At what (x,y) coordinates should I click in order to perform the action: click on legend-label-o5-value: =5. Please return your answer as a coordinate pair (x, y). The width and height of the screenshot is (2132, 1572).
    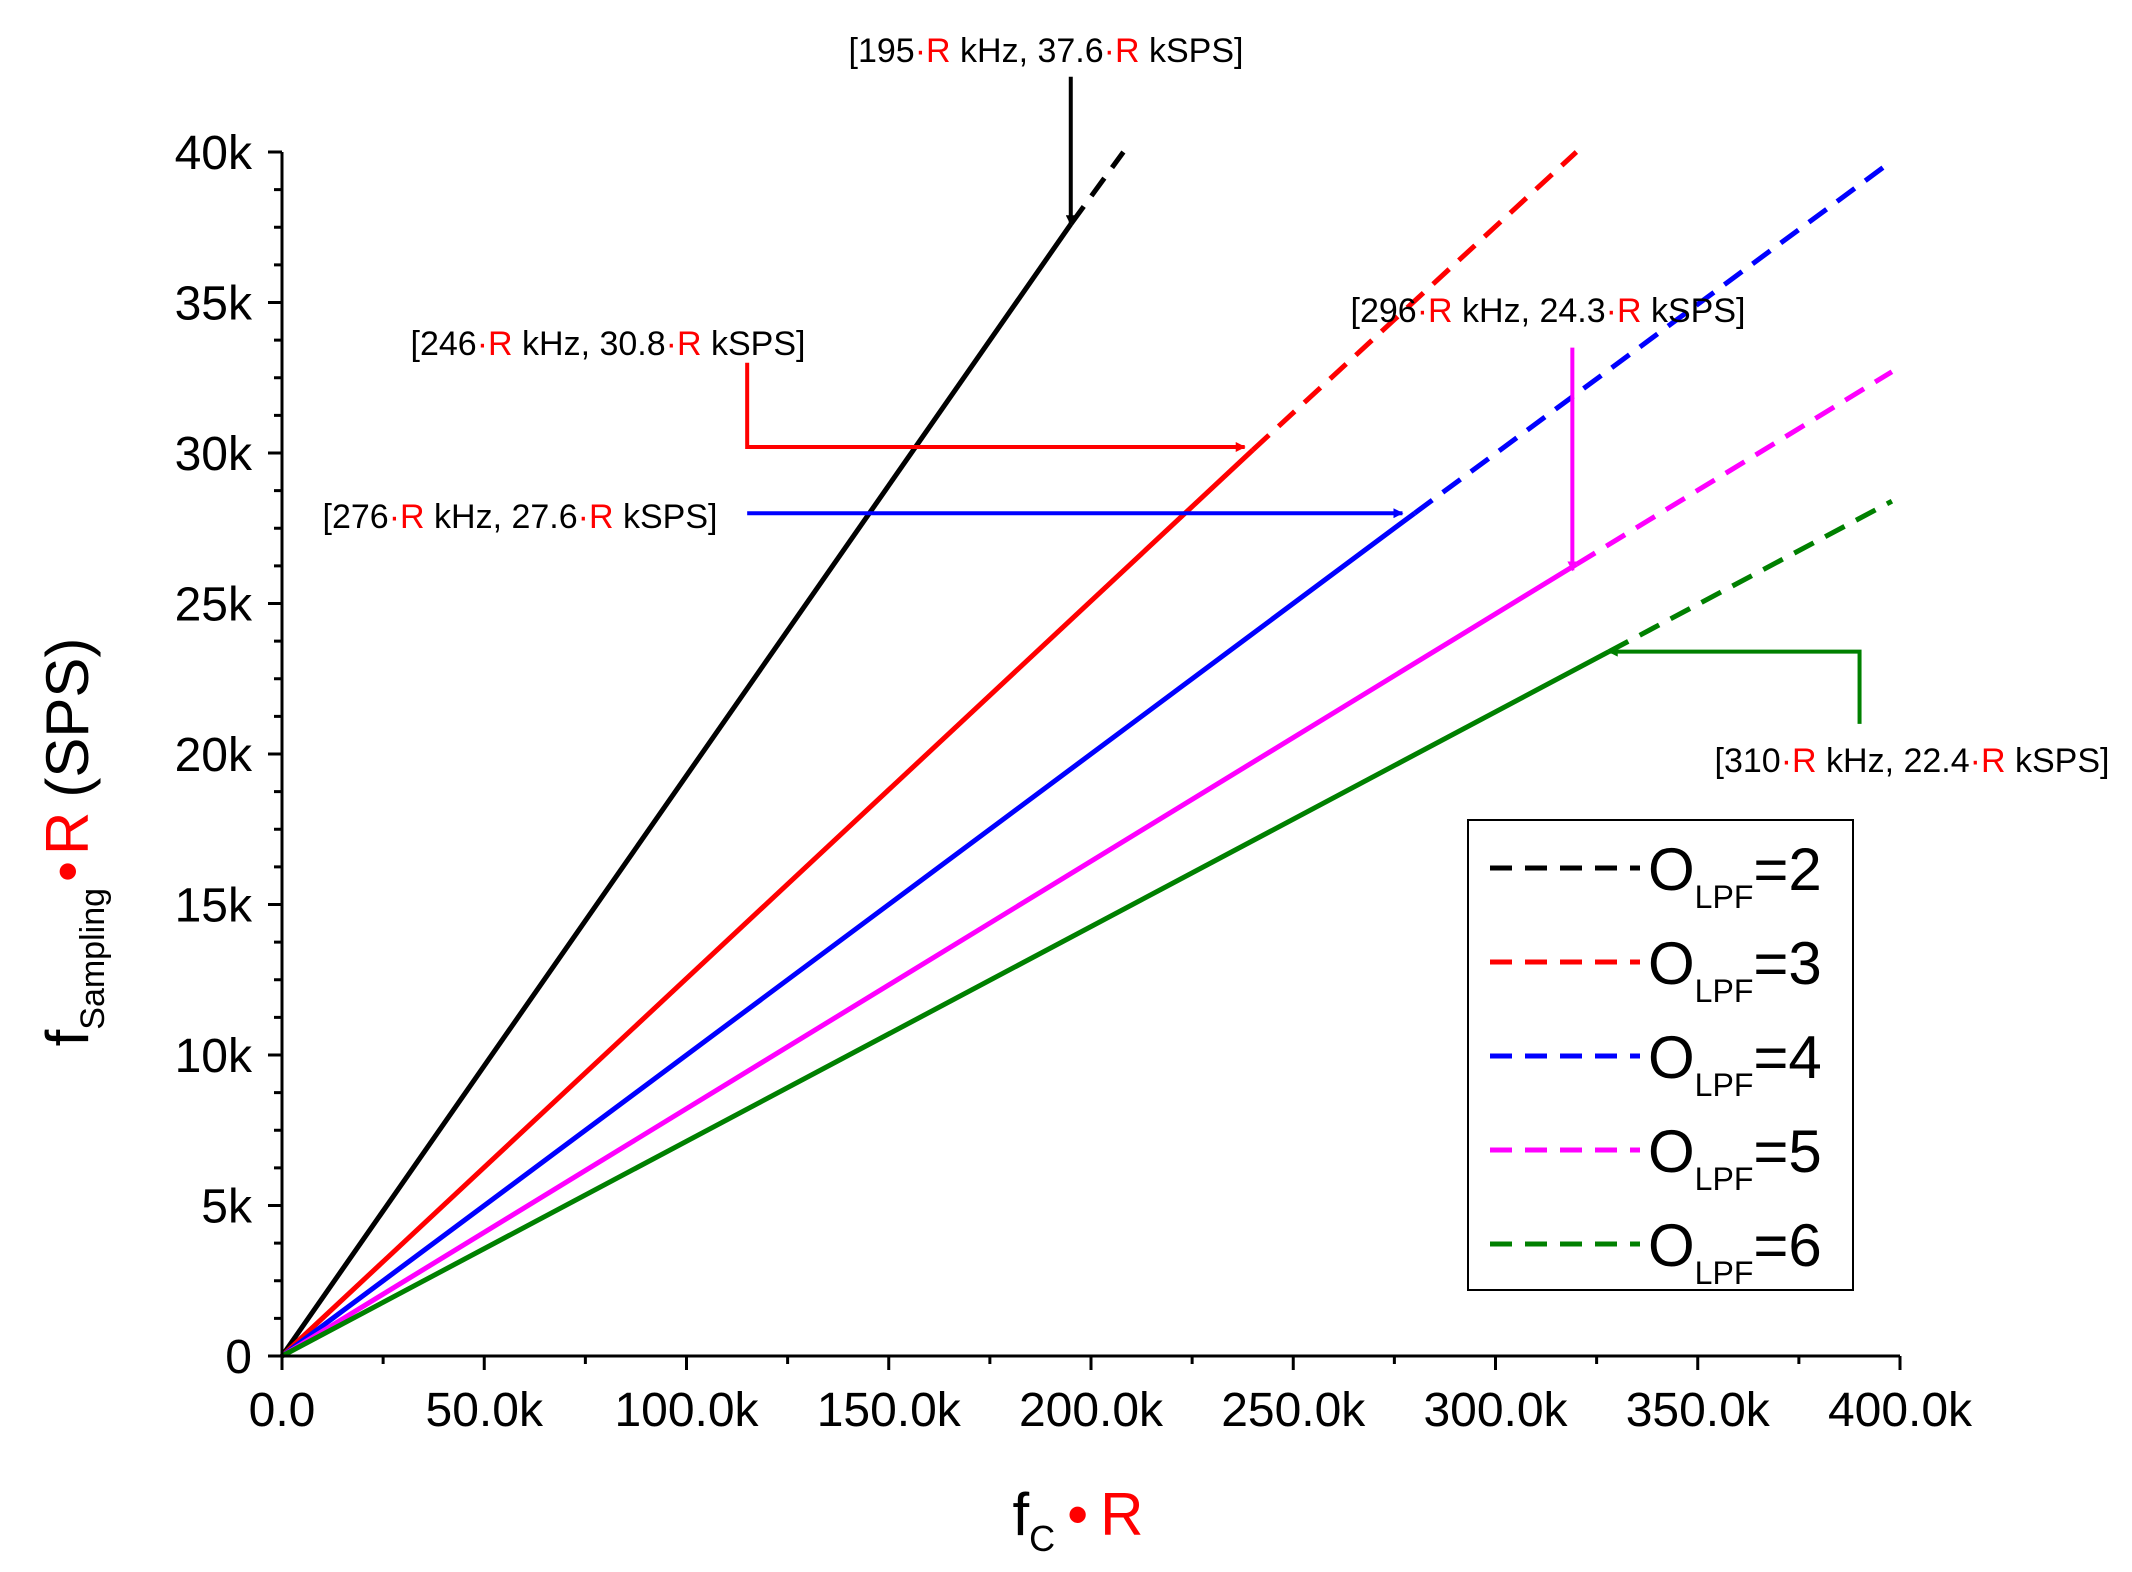
    Looking at the image, I should click on (1787, 1151).